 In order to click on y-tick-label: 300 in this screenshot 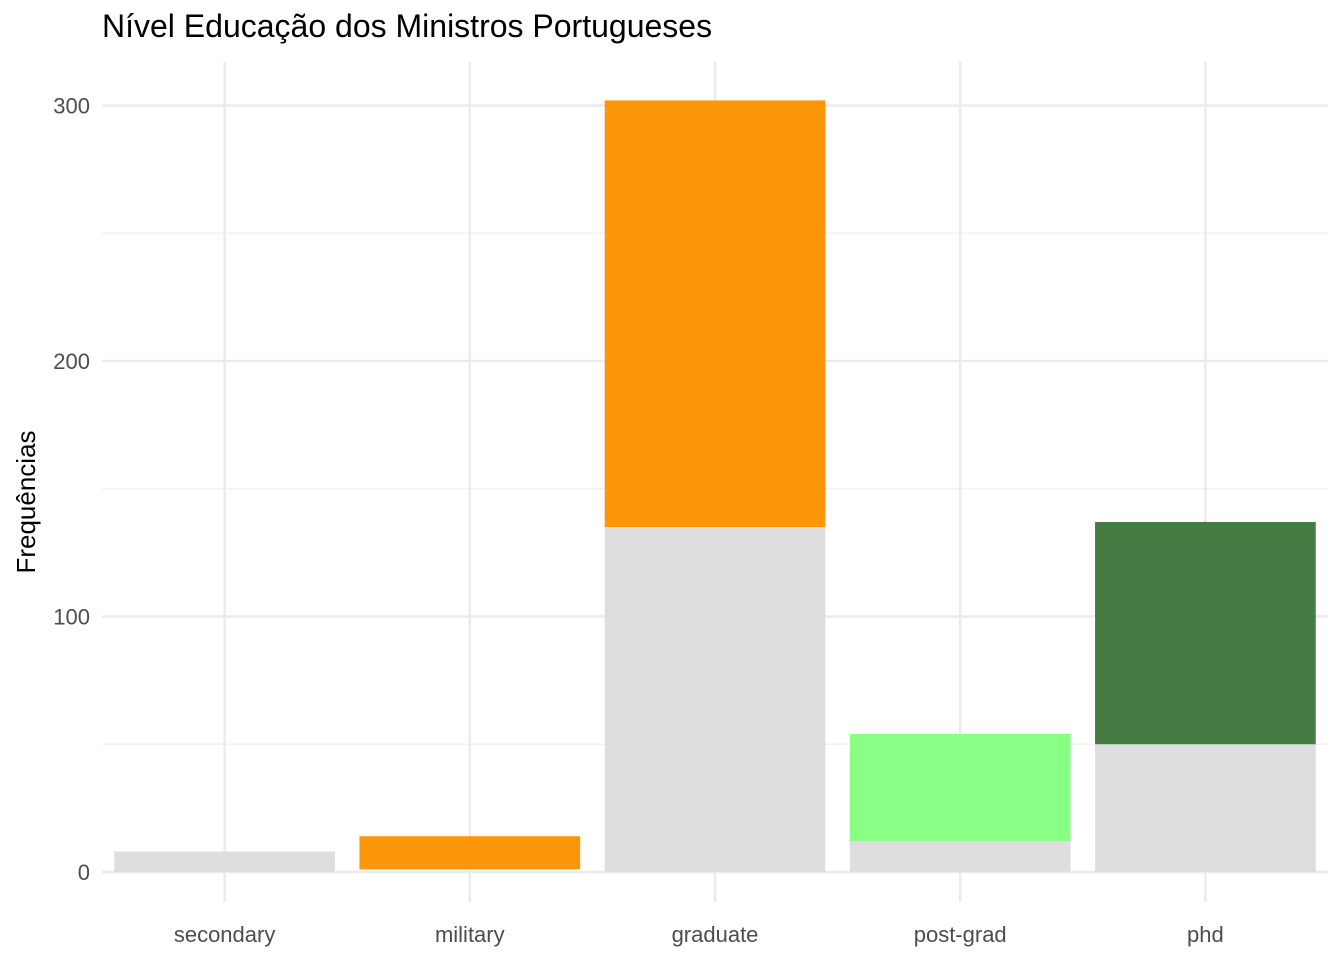, I will do `click(71, 106)`.